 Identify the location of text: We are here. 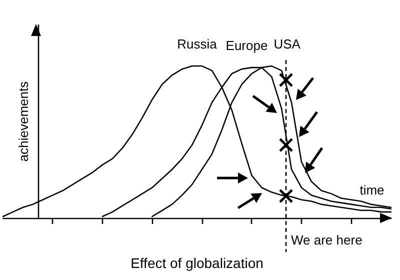
(326, 240).